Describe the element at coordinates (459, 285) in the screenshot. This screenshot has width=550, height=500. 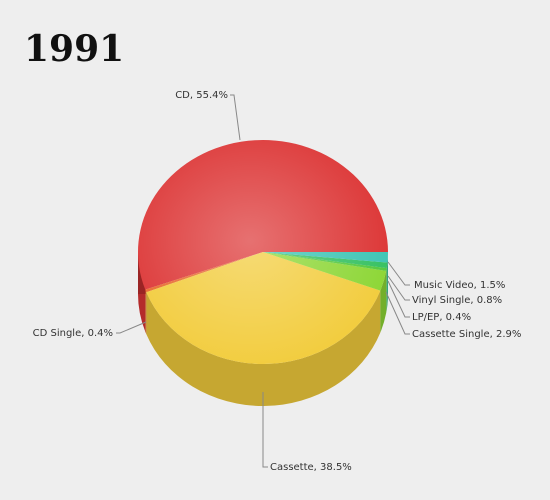
I see `data-label: Music Video, 1.5%` at that location.